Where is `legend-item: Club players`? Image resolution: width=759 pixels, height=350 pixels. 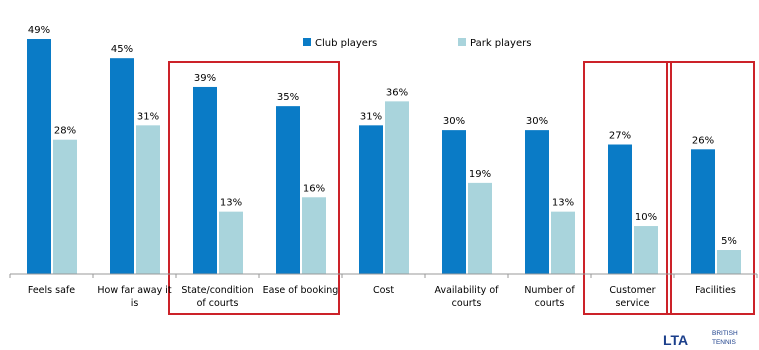 legend-item: Club players is located at coordinates (340, 43).